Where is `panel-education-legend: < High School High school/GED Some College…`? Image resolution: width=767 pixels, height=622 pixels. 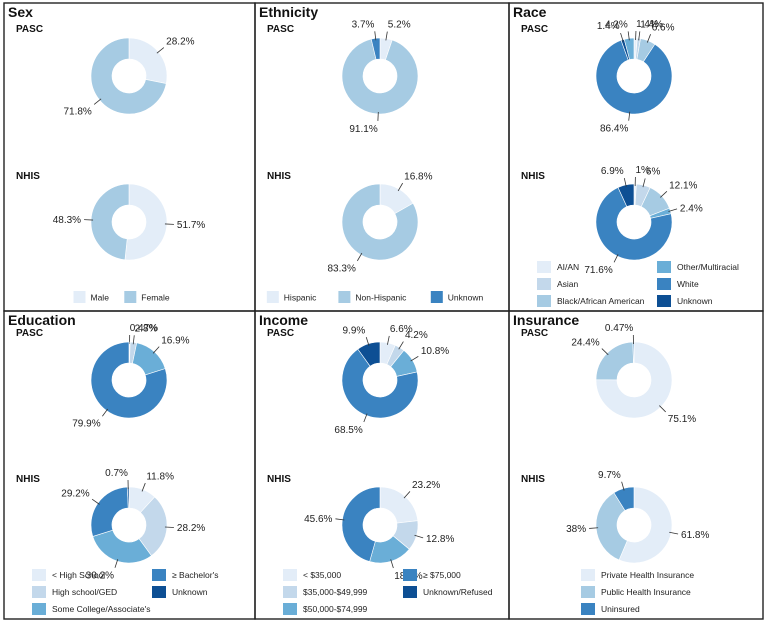 panel-education-legend: < High School High school/GED Some College… is located at coordinates (125, 592).